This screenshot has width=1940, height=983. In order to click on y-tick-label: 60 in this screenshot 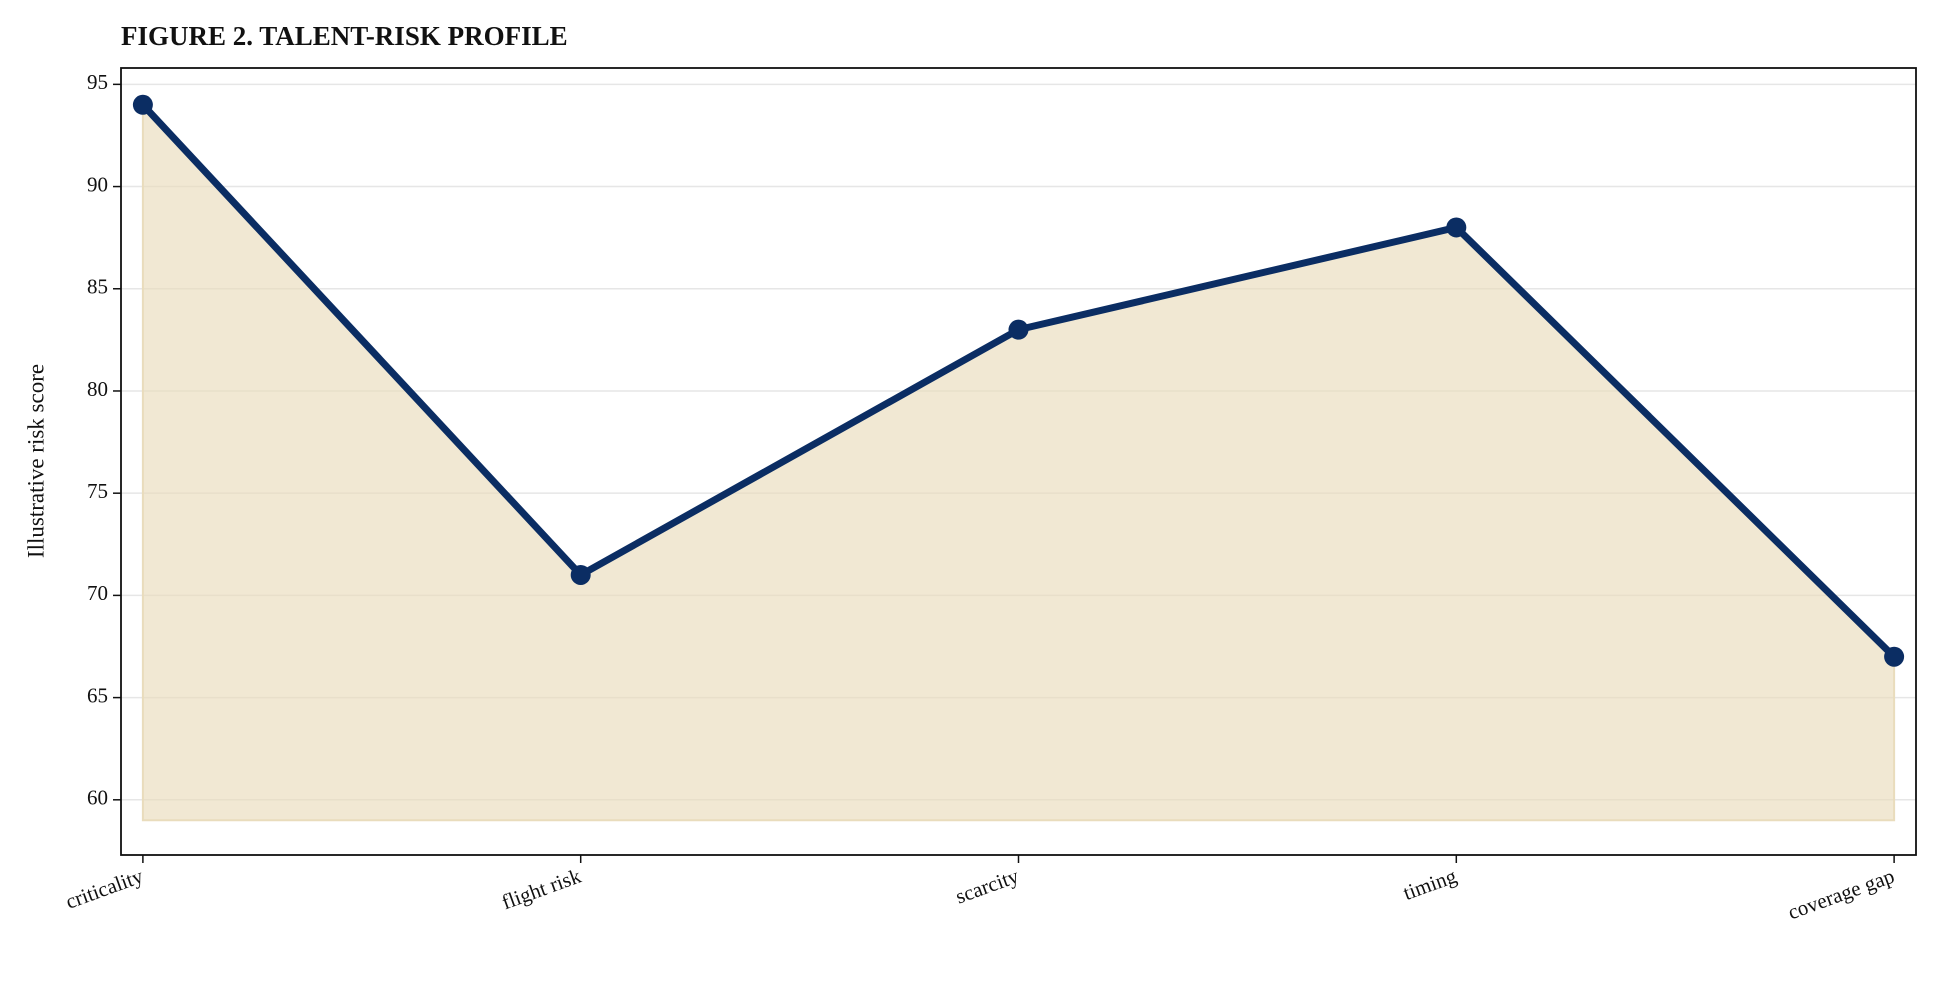, I will do `click(97, 798)`.